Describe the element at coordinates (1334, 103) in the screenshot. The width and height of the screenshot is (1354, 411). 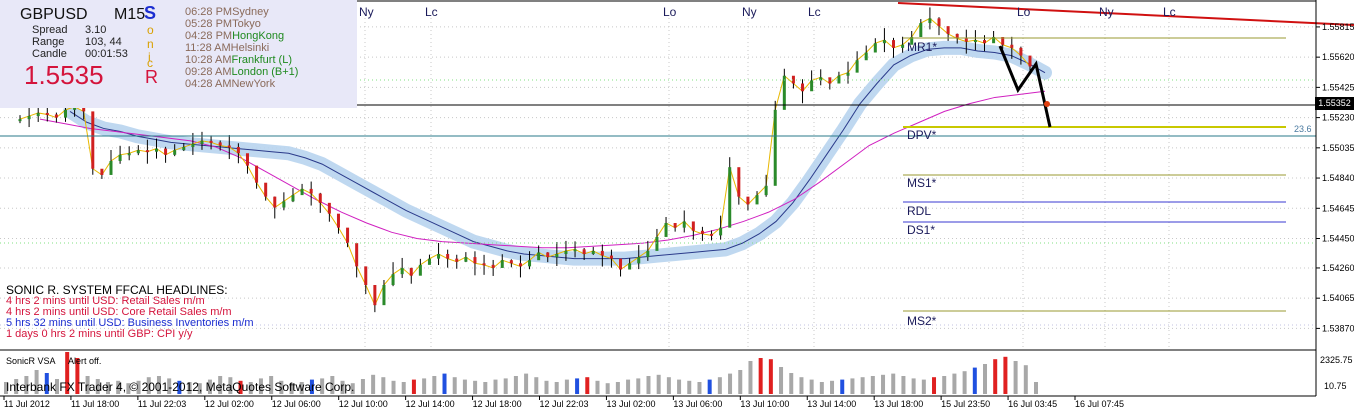
I see `current-price-tag: 1.55352` at that location.